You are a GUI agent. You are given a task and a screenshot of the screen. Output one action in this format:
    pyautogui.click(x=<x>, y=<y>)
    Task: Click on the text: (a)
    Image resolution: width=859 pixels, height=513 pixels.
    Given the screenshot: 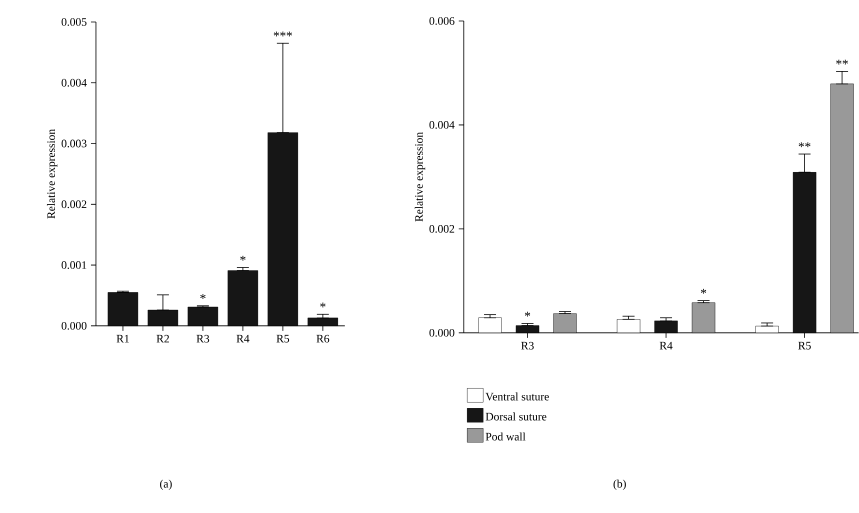 What is the action you would take?
    pyautogui.click(x=166, y=485)
    